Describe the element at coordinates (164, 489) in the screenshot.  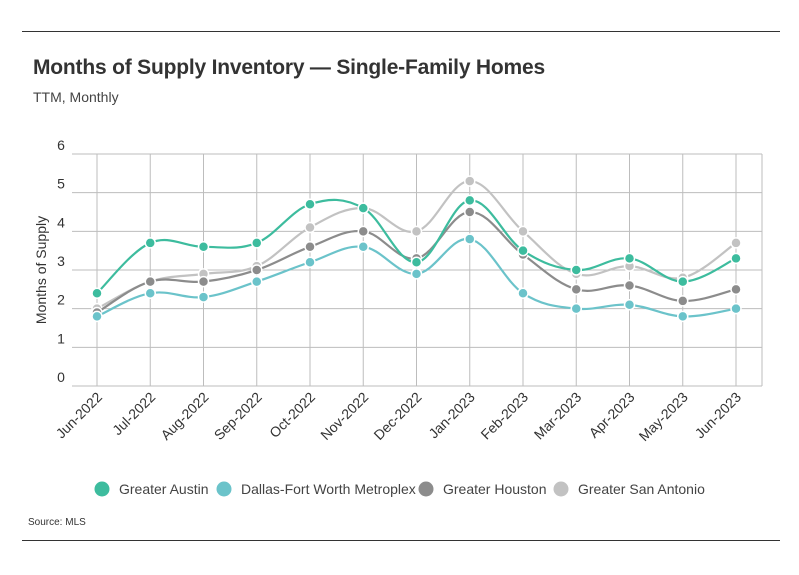
I see `legend-label: Greater Austin` at that location.